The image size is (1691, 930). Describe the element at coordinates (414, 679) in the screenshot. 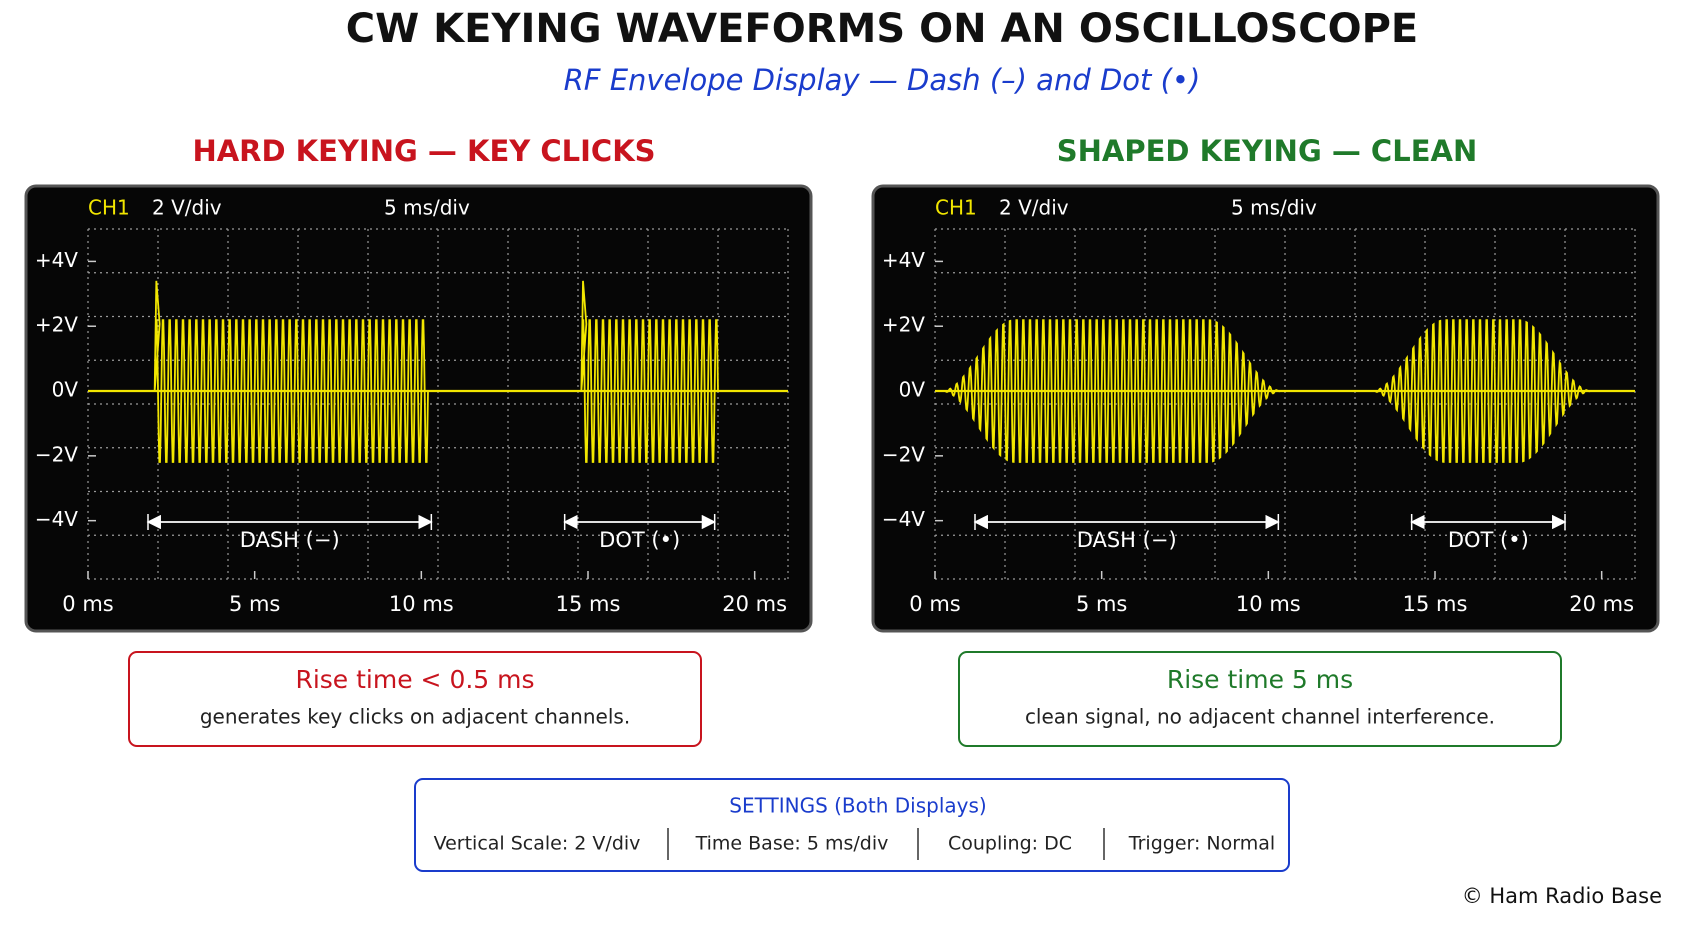

I see `note-heading: Rise time < 0.5 ms` at that location.